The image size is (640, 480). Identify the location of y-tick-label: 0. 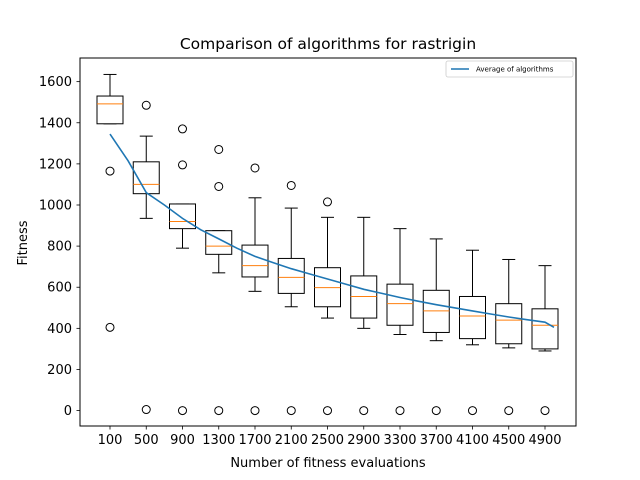
(68, 411).